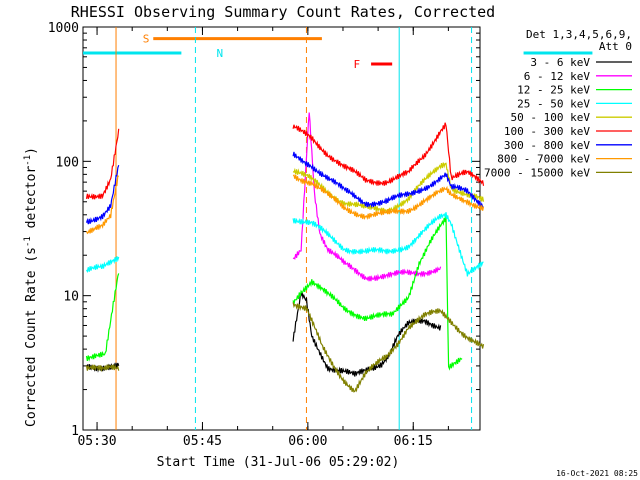  Describe the element at coordinates (75, 431) in the screenshot. I see `y-tick-label: 1` at that location.